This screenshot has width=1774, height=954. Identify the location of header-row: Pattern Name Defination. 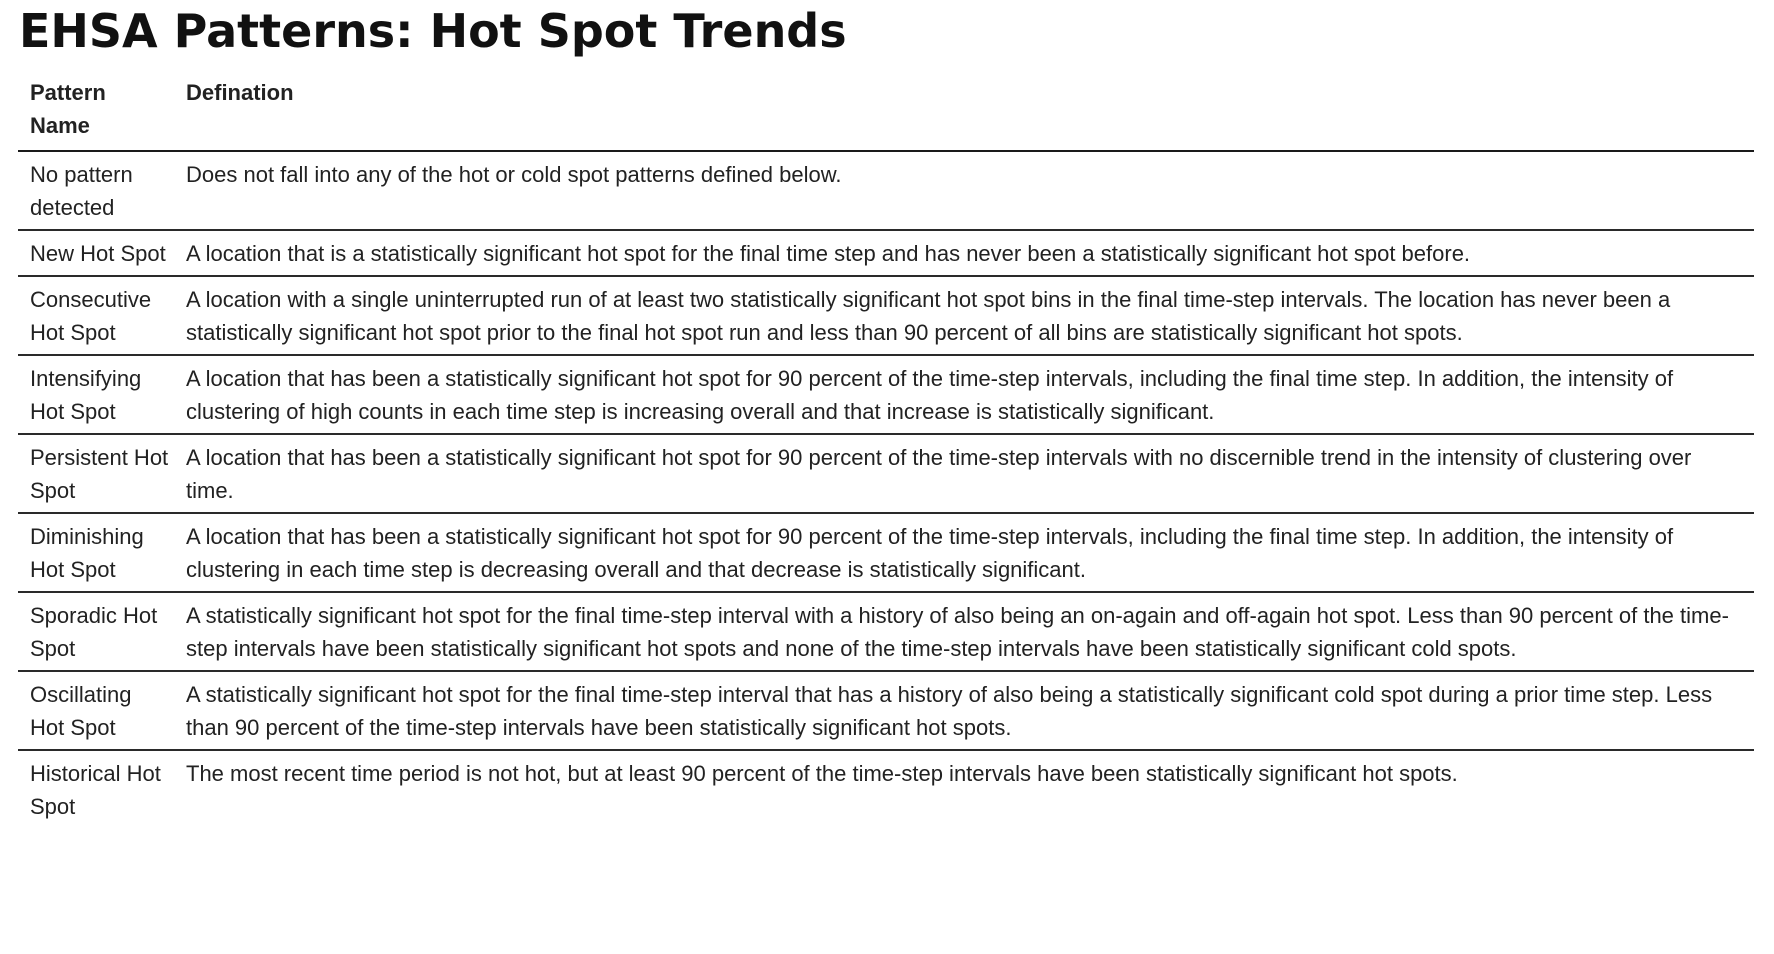
(886, 110).